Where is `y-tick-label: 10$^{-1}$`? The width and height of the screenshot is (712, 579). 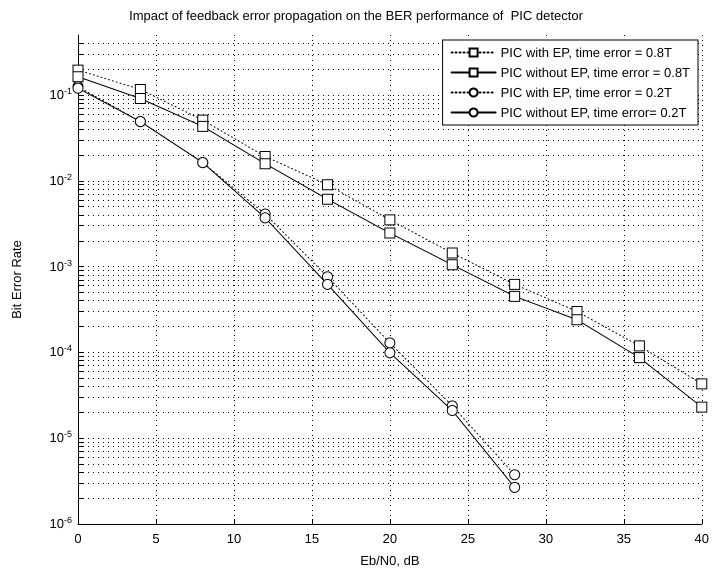 y-tick-label: 10$^{-1}$ is located at coordinates (61, 95).